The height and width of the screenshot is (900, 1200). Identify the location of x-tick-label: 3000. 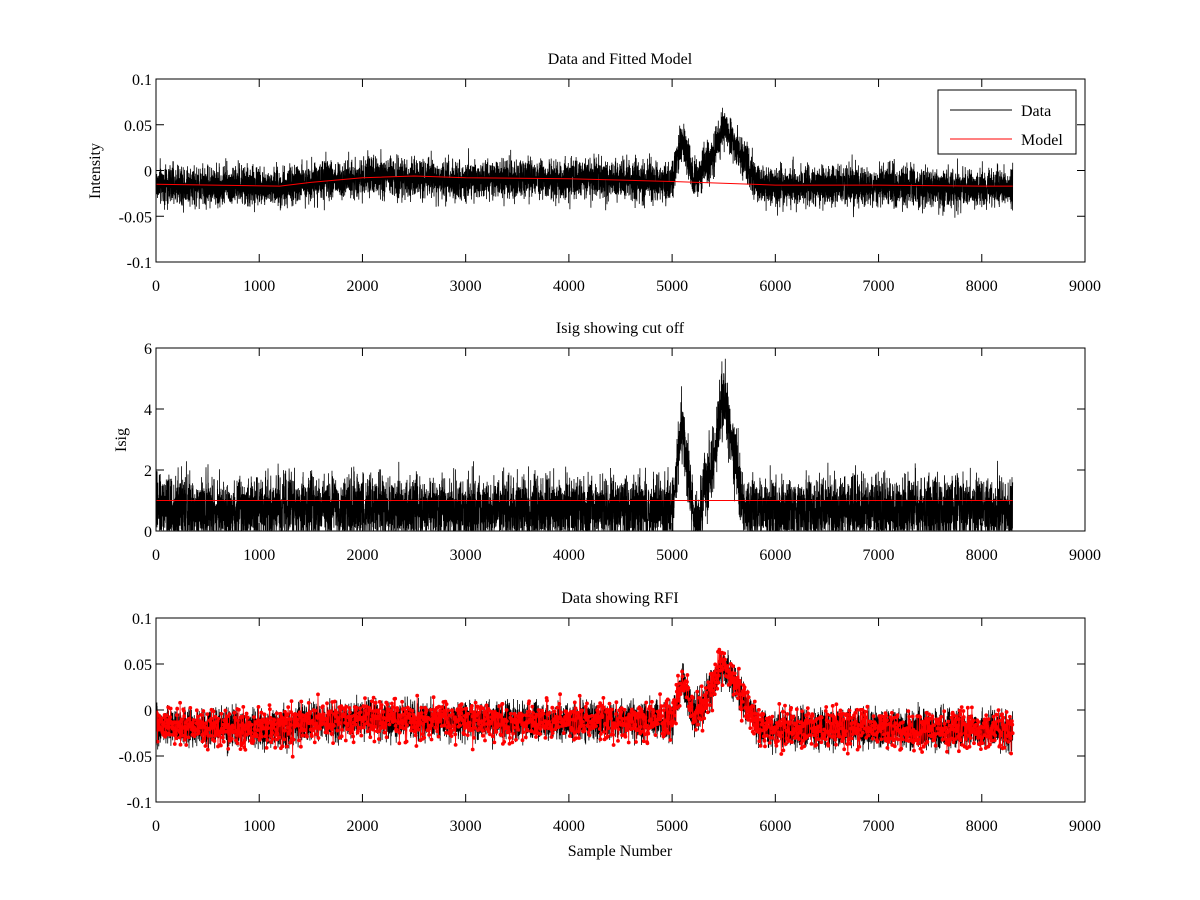
(466, 286).